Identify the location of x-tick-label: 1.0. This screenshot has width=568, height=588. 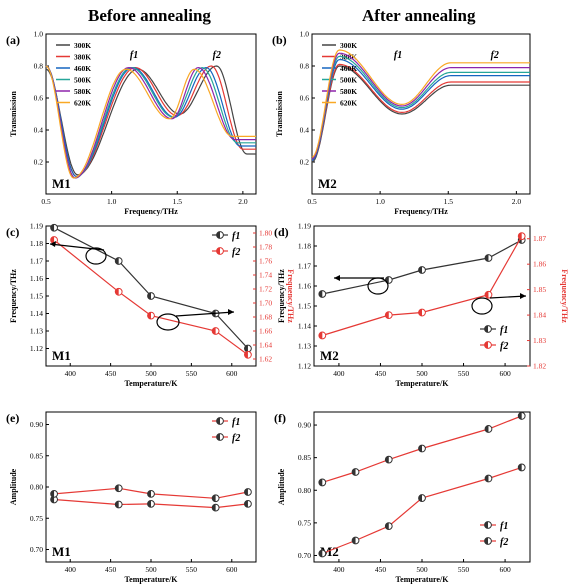
(380, 201).